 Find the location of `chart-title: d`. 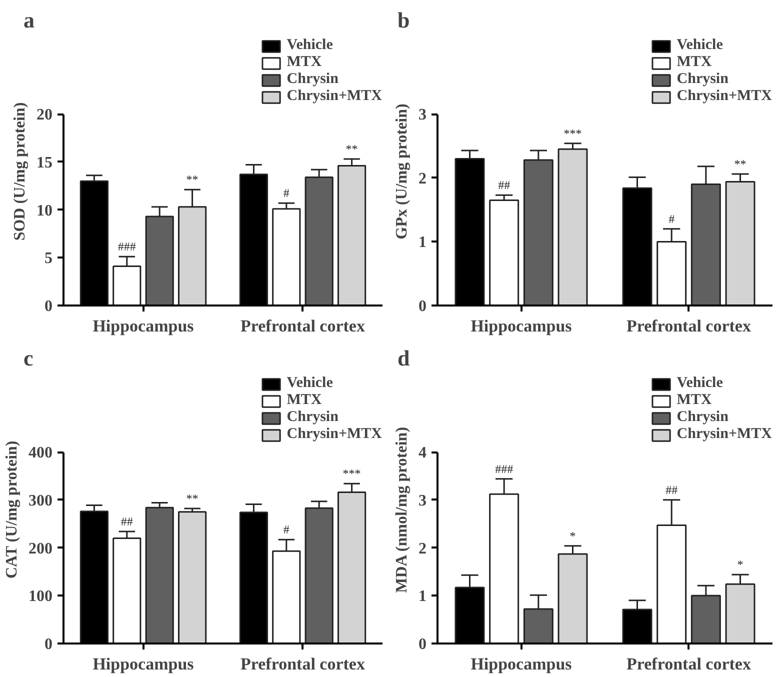

chart-title: d is located at coordinates (404, 358).